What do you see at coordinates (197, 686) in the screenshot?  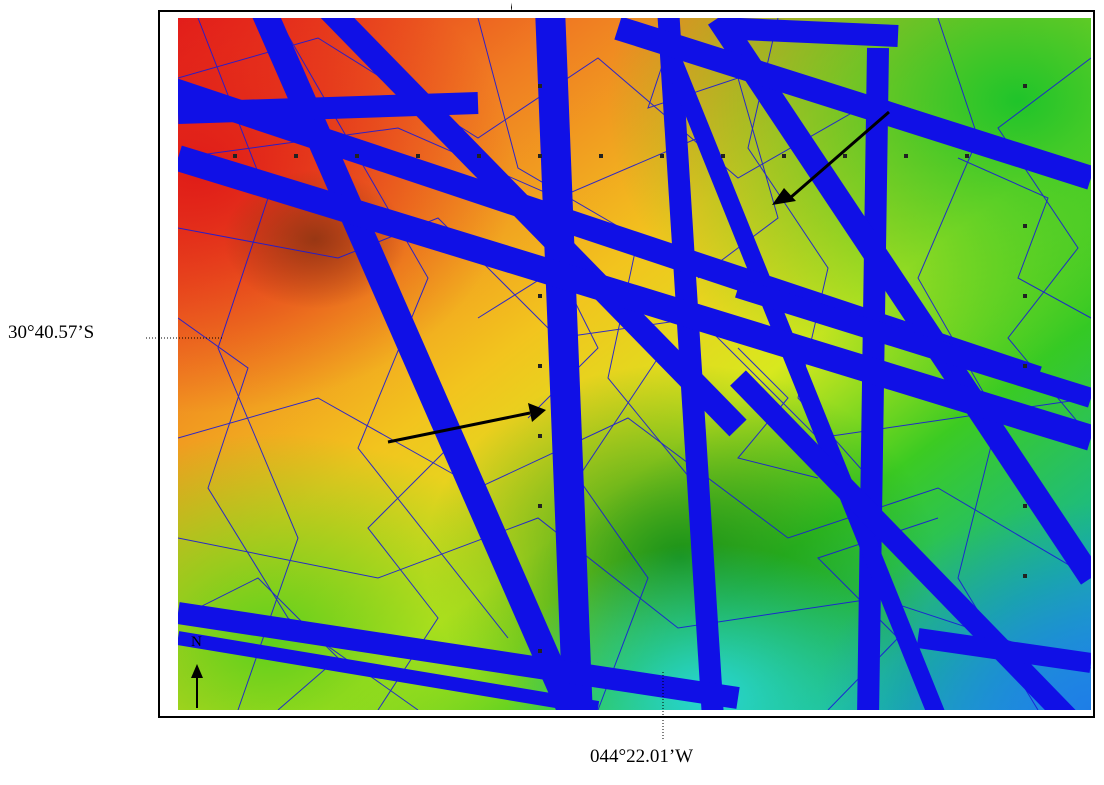 I see `north-arrow-icon` at bounding box center [197, 686].